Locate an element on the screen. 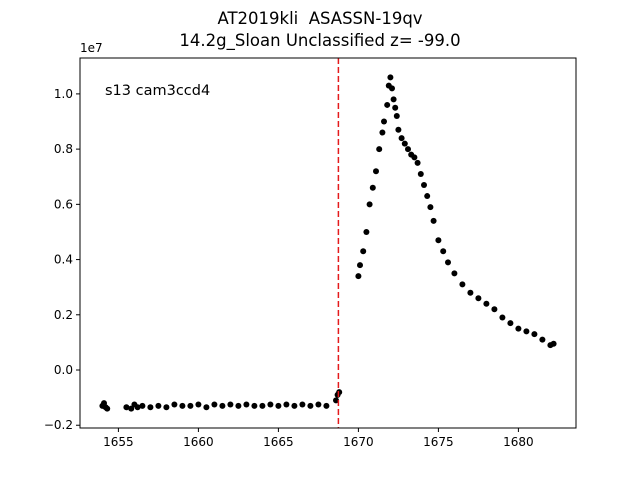 This screenshot has width=640, height=480. x-tick-label: 1680 is located at coordinates (518, 442).